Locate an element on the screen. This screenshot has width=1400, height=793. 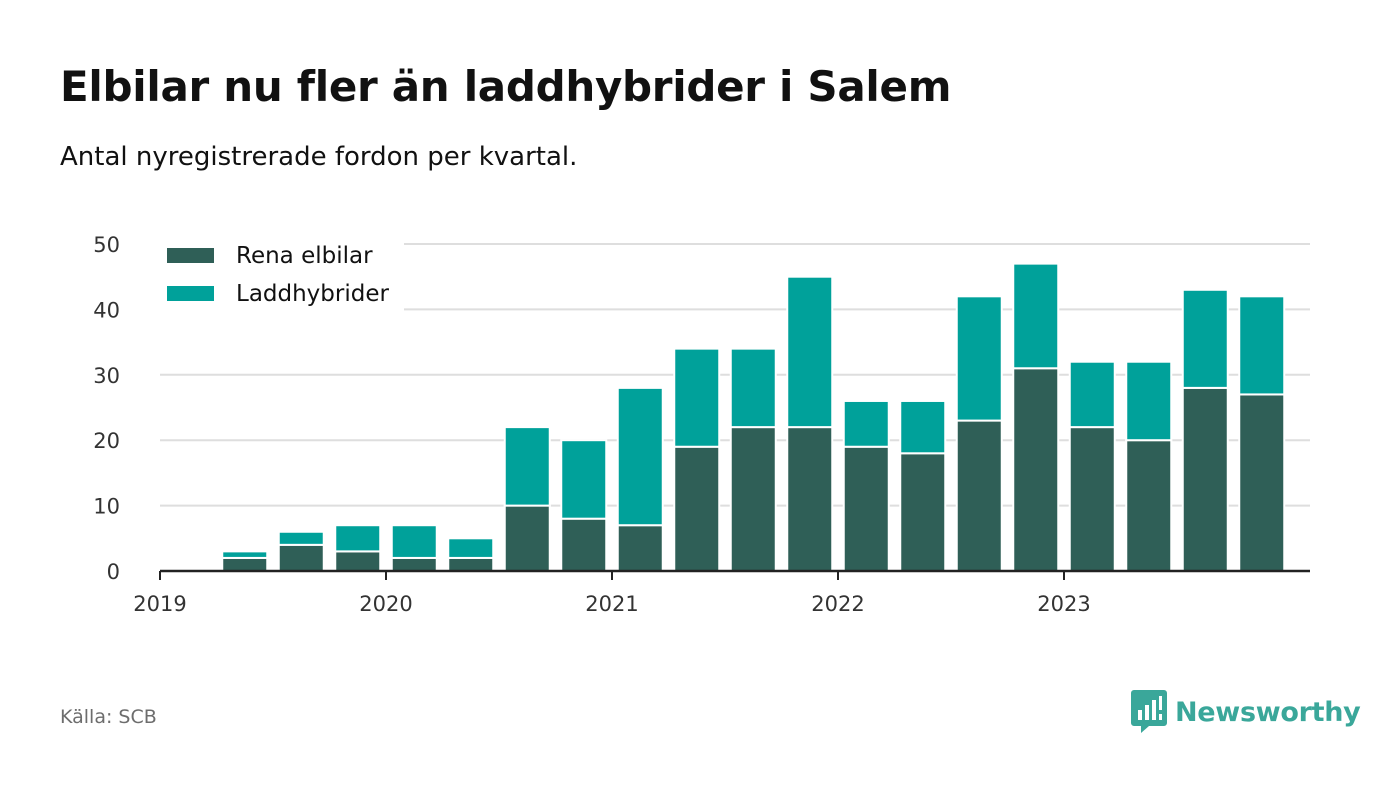
y-tick-label: 50 is located at coordinates (106, 245).